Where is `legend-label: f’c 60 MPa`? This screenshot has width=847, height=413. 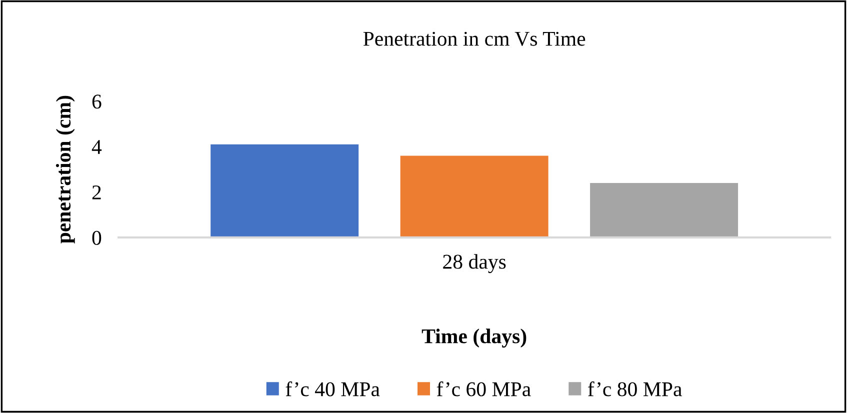 legend-label: f’c 60 MPa is located at coordinates (483, 388).